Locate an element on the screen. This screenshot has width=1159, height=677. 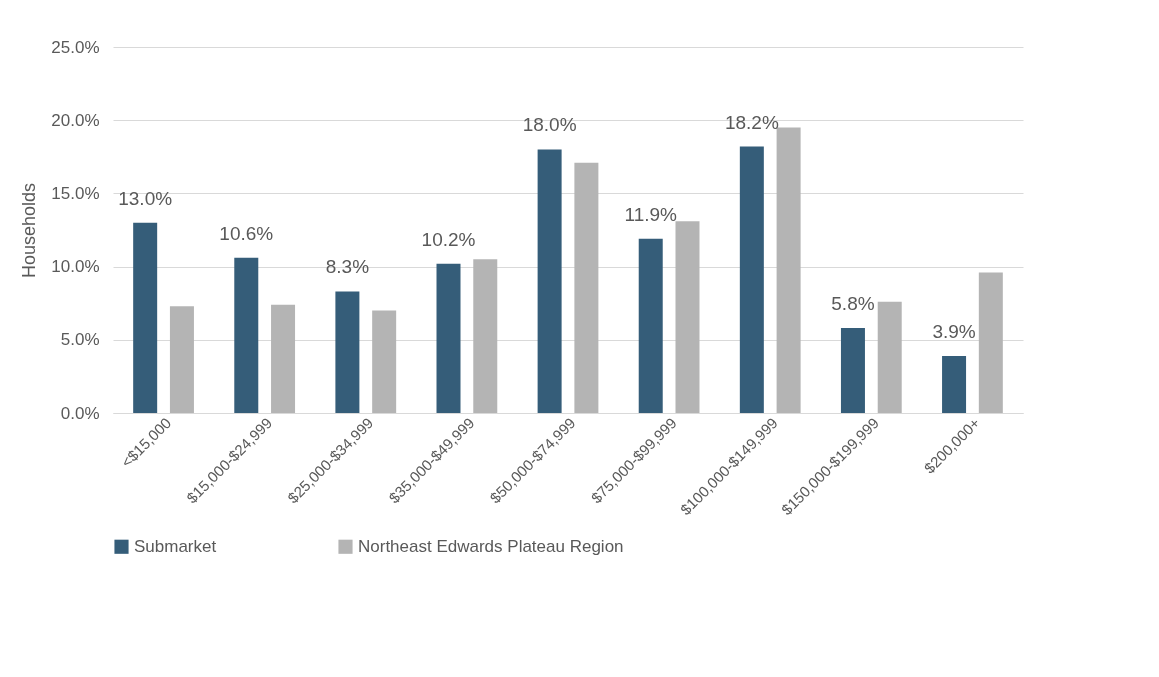
data-label: 18.2% is located at coordinates (751, 122).